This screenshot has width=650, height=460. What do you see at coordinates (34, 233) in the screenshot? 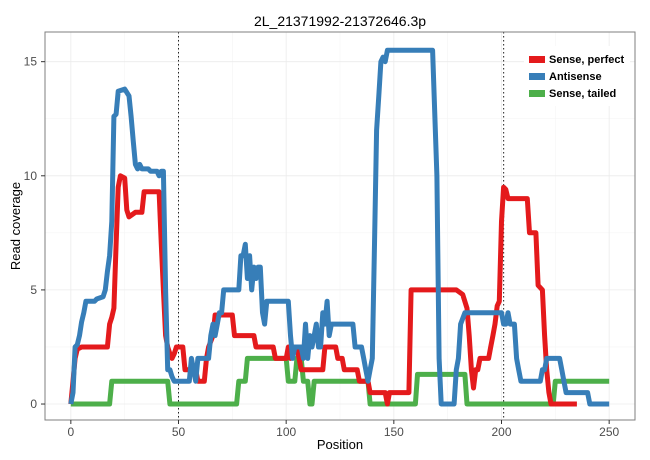
I see `y-axis-ticks: 0 5 10 15` at bounding box center [34, 233].